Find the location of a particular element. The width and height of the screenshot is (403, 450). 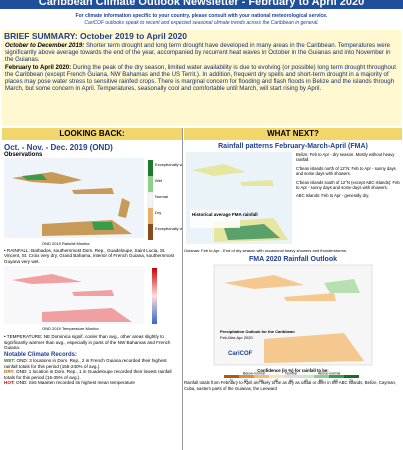

column-header: LOOKING BACK: is located at coordinates (92, 134).